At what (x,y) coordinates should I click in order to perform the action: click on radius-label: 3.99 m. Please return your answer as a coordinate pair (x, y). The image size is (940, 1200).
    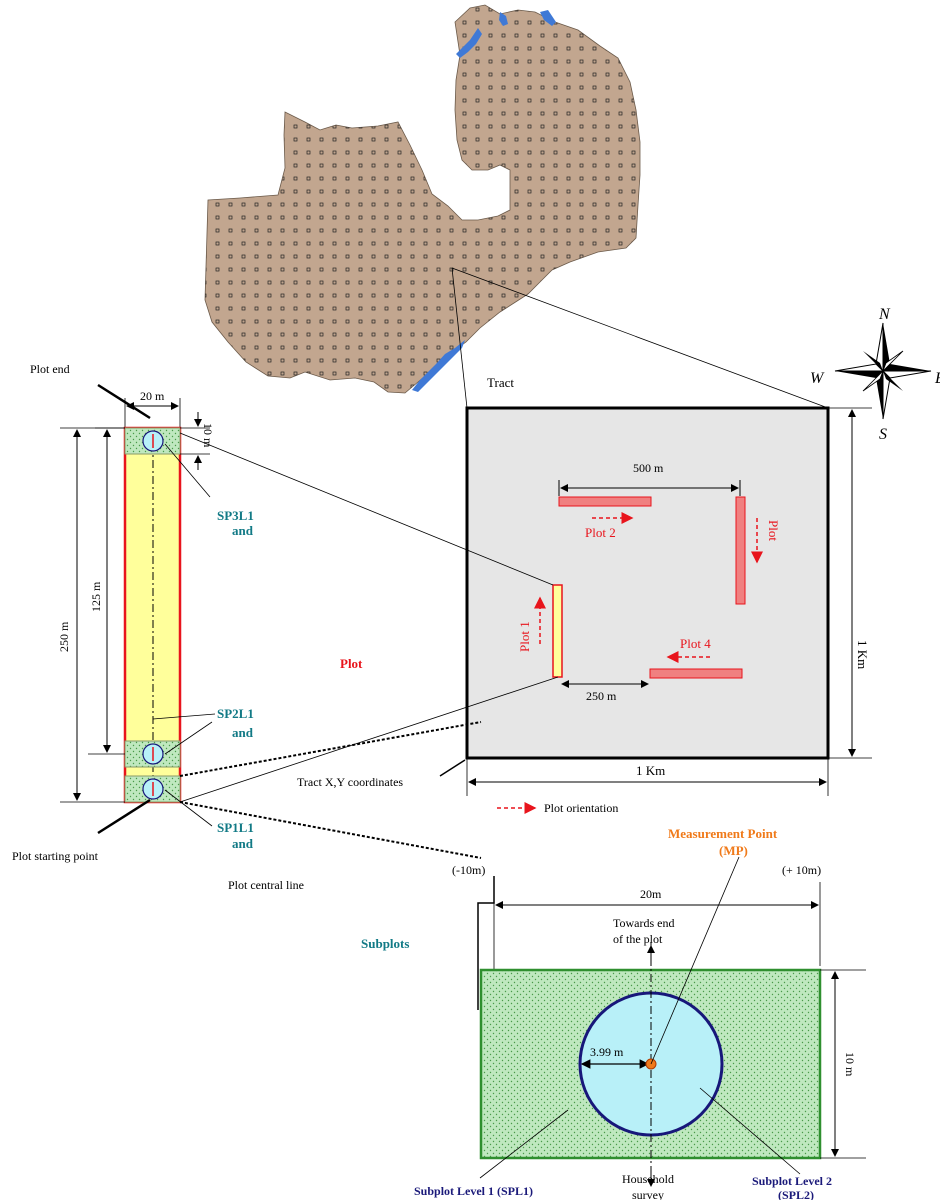
    Looking at the image, I should click on (607, 1052).